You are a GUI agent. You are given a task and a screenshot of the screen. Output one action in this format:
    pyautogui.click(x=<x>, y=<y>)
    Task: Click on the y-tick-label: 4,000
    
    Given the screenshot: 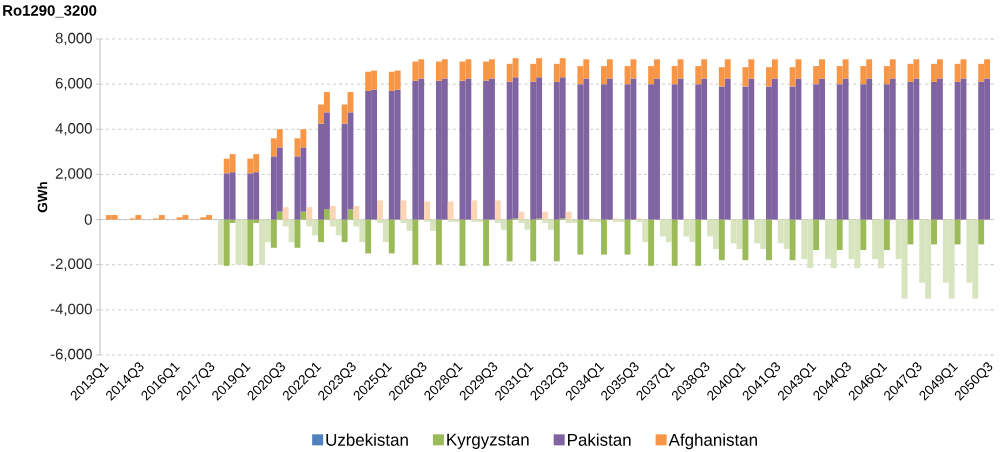 What is the action you would take?
    pyautogui.click(x=73, y=129)
    